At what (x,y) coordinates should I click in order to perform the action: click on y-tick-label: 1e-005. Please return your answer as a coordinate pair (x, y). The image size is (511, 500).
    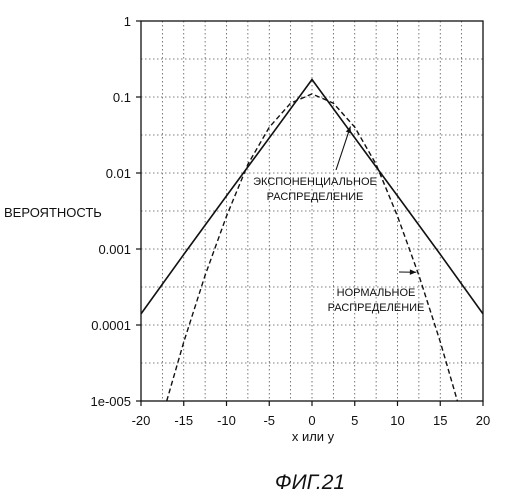
    Looking at the image, I should click on (111, 401).